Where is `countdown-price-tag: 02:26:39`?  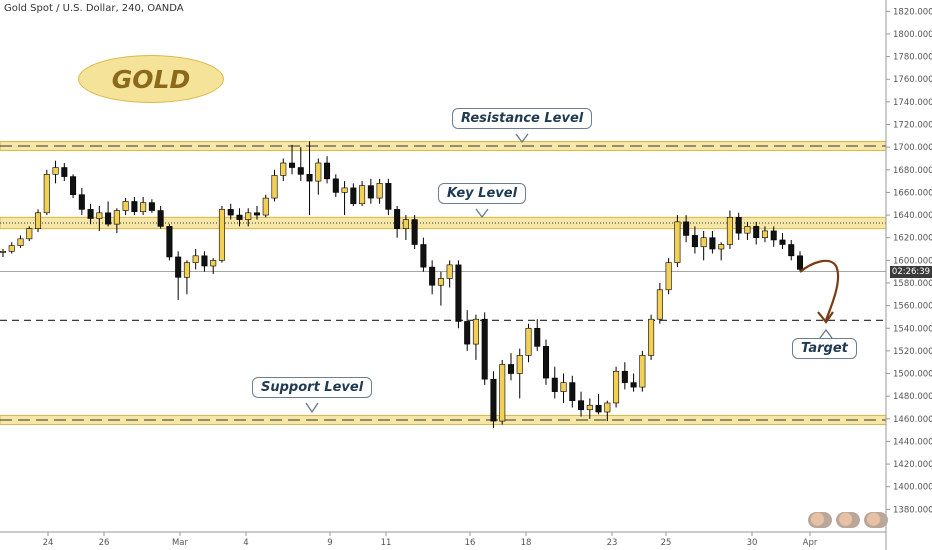
countdown-price-tag: 02:26:39 is located at coordinates (911, 272).